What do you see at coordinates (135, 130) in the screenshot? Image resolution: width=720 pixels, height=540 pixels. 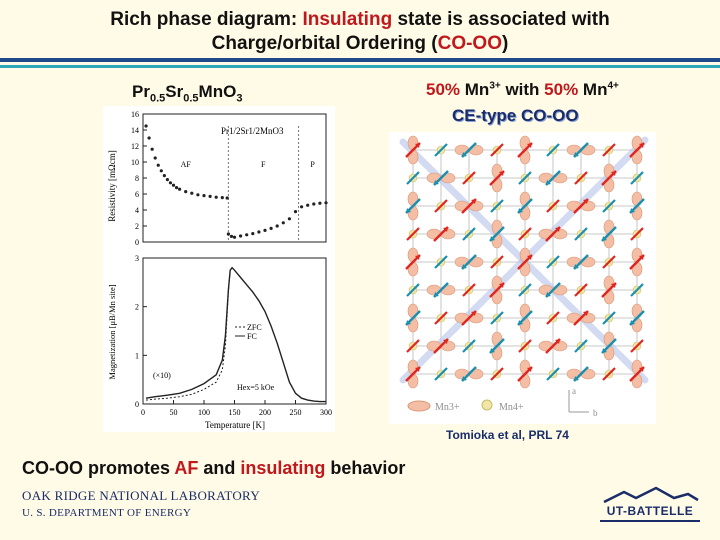 I see `resistivity-ytick-label: 14` at bounding box center [135, 130].